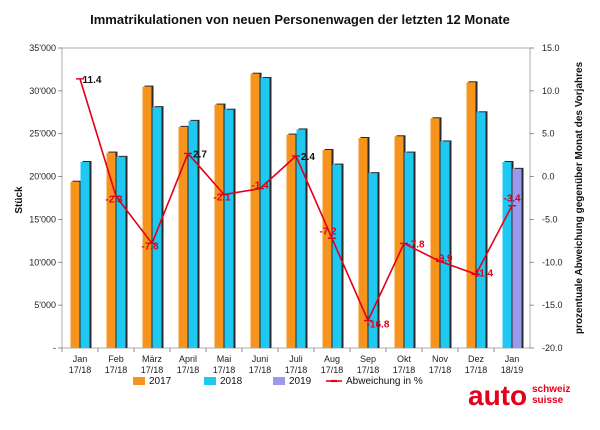 This screenshot has height=430, width=600. What do you see at coordinates (497, 395) in the screenshot?
I see `logo-main-text: auto` at bounding box center [497, 395].